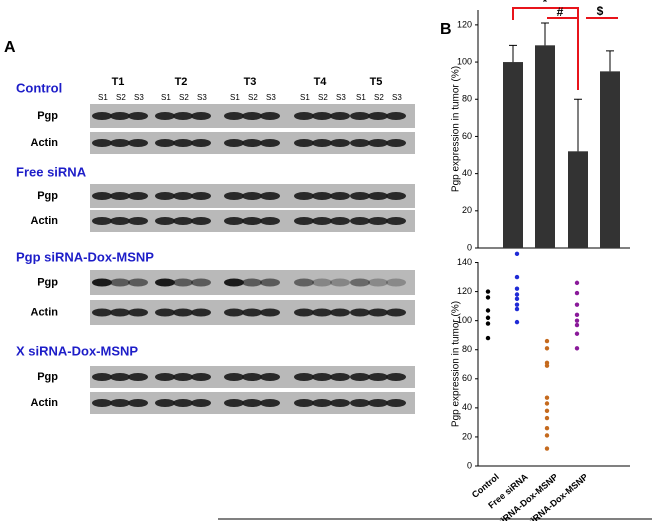  Describe the element at coordinates (341, 97) in the screenshot. I see `sample-label: S3` at that location.